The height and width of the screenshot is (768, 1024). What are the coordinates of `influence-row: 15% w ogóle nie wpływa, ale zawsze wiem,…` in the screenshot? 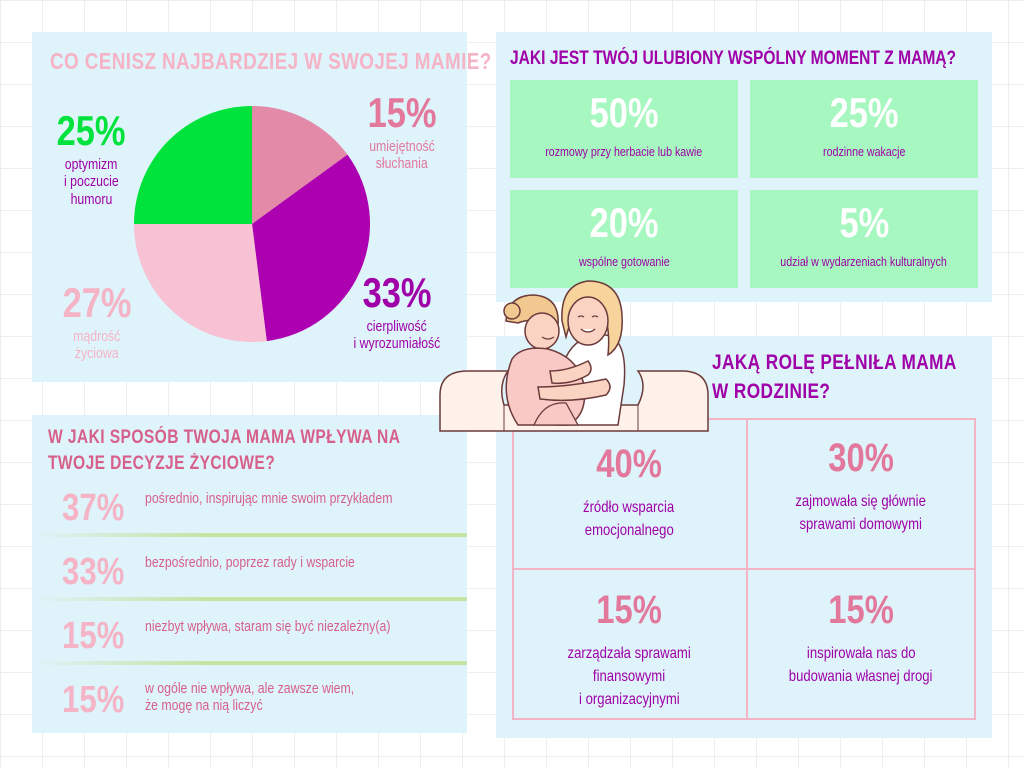 It's located at (208, 700).